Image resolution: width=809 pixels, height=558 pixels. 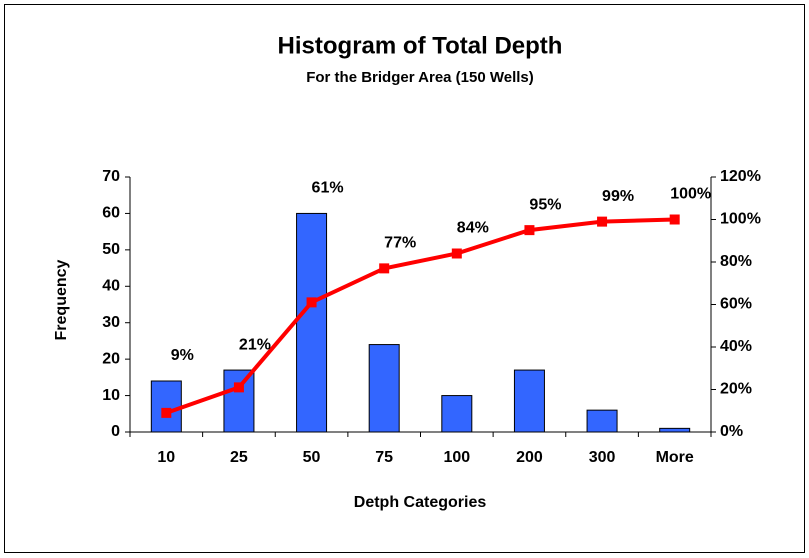 What do you see at coordinates (736, 346) in the screenshot?
I see `y2-tick-label: 40%` at bounding box center [736, 346].